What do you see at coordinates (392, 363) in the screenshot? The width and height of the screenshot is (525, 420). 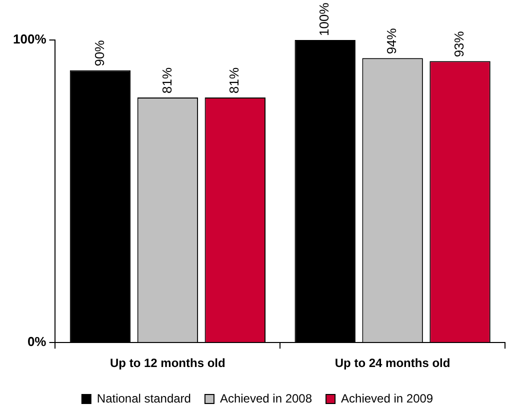 I see `x-tick-label: Up to 24 months old` at bounding box center [392, 363].